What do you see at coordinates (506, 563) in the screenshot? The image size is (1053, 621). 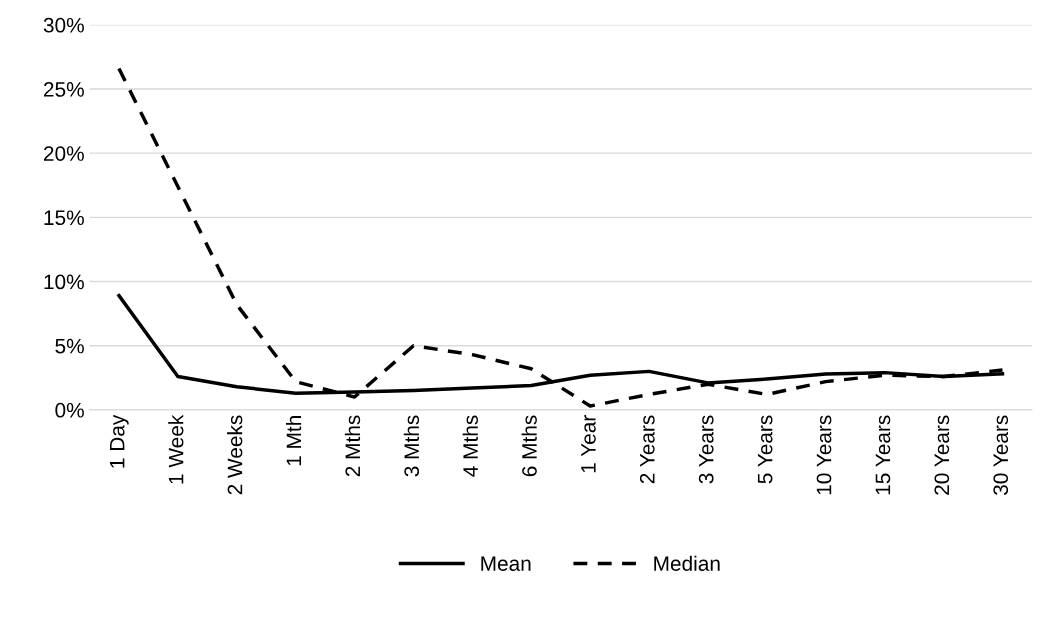 I see `legend-label: Mean` at bounding box center [506, 563].